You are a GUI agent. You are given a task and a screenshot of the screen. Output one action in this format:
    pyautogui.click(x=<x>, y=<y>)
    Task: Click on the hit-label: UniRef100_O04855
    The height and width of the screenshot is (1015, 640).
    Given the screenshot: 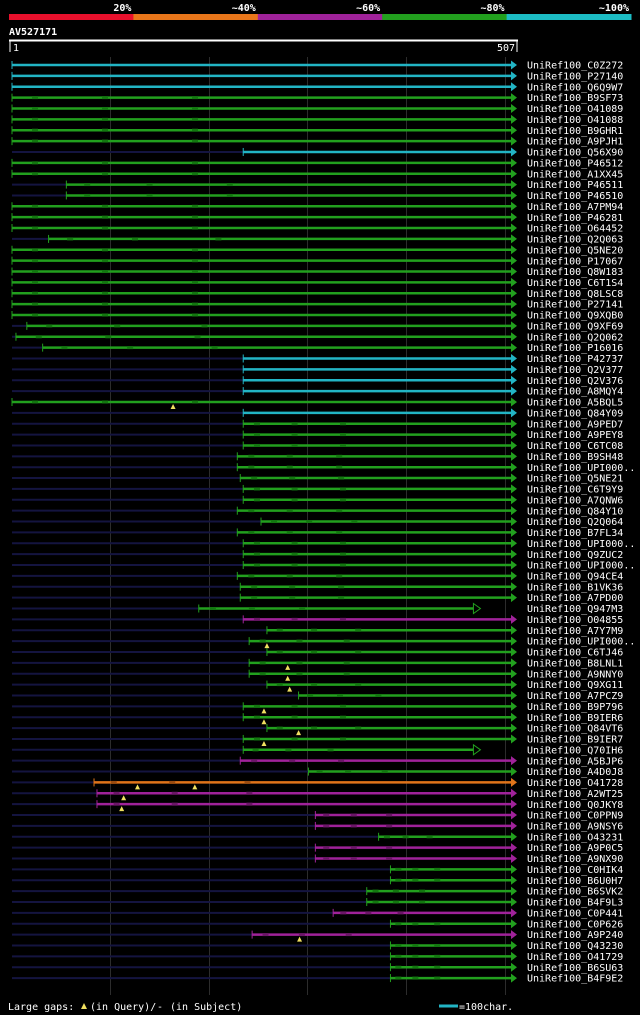 What is the action you would take?
    pyautogui.click(x=575, y=620)
    